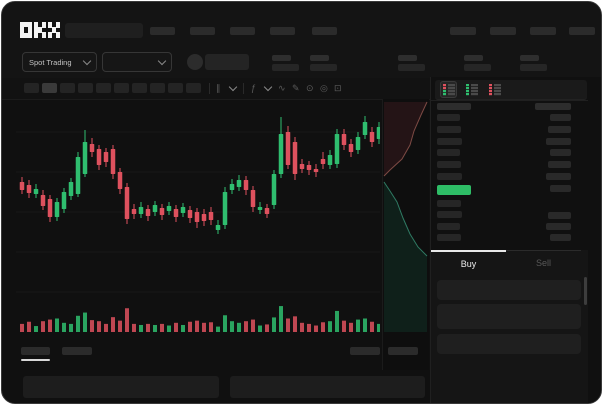 This screenshot has height=405, width=603. What do you see at coordinates (282, 88) in the screenshot?
I see `line-style-icon: ∿` at bounding box center [282, 88].